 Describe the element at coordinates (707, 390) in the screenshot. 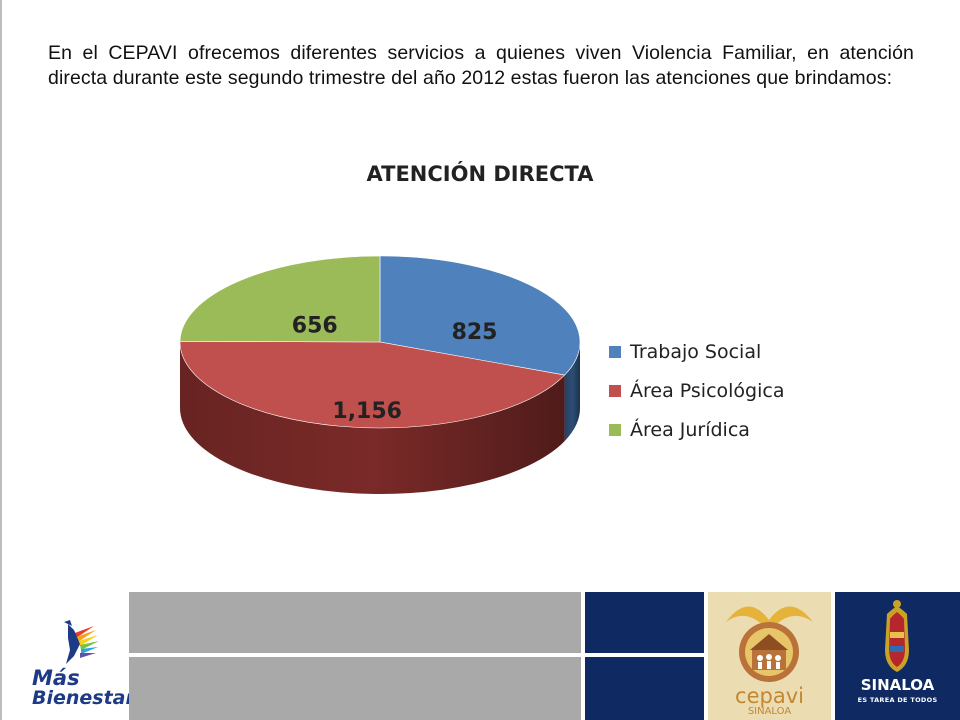

I see `legend-label-area-psicologica: Área Psicológica` at that location.